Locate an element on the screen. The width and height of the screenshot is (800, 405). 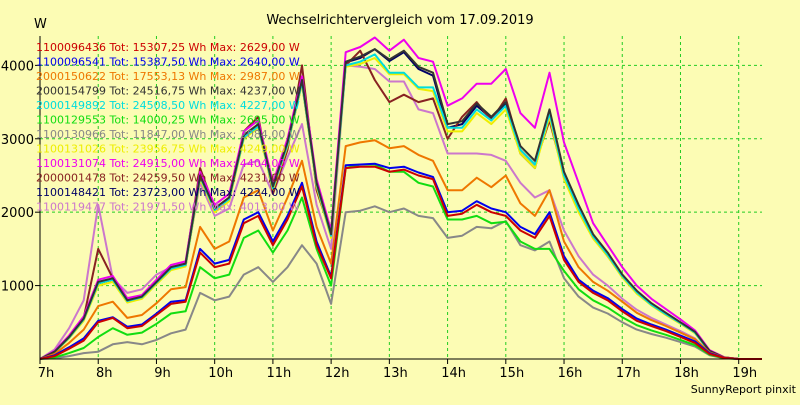
x-tick-label: 7h is located at coordinates (46, 373).